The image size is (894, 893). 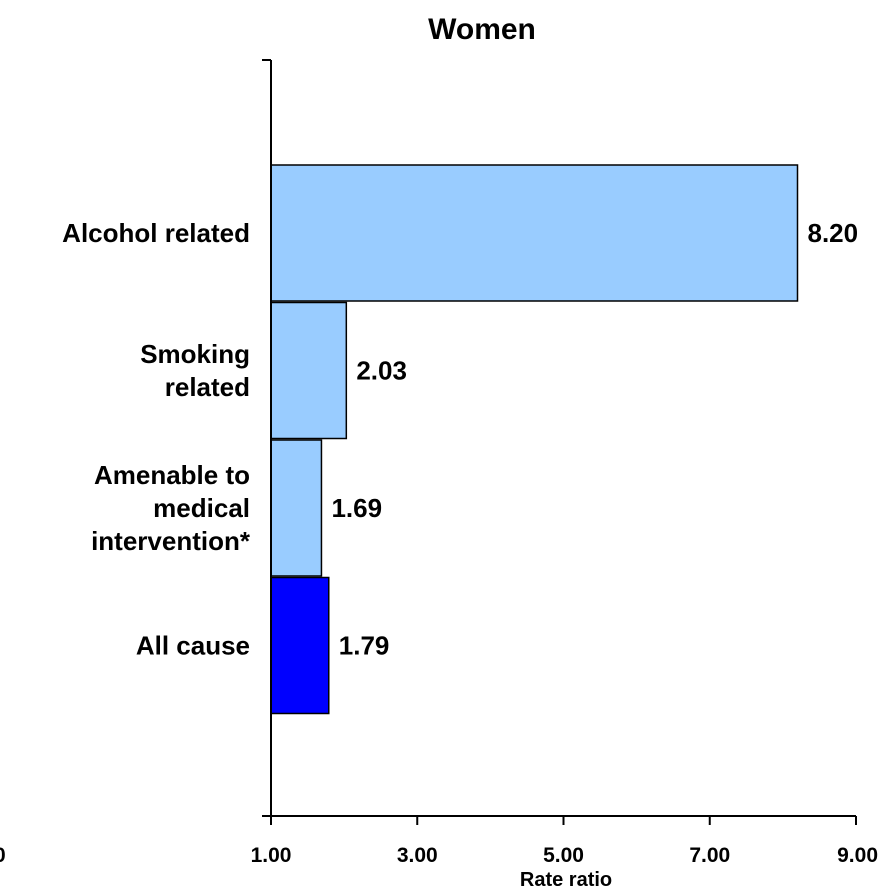 What do you see at coordinates (833, 233) in the screenshot?
I see `value-label-0: 8.20` at bounding box center [833, 233].